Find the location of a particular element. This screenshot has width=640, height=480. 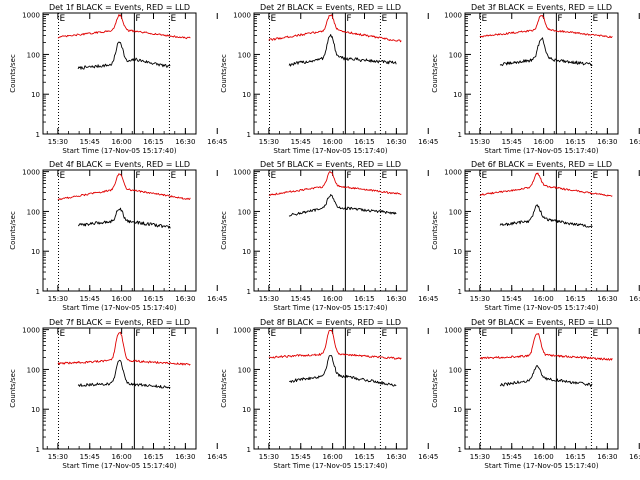

plot-title: Det 1f BLACK = Events, RED = LLD is located at coordinates (119, 7).